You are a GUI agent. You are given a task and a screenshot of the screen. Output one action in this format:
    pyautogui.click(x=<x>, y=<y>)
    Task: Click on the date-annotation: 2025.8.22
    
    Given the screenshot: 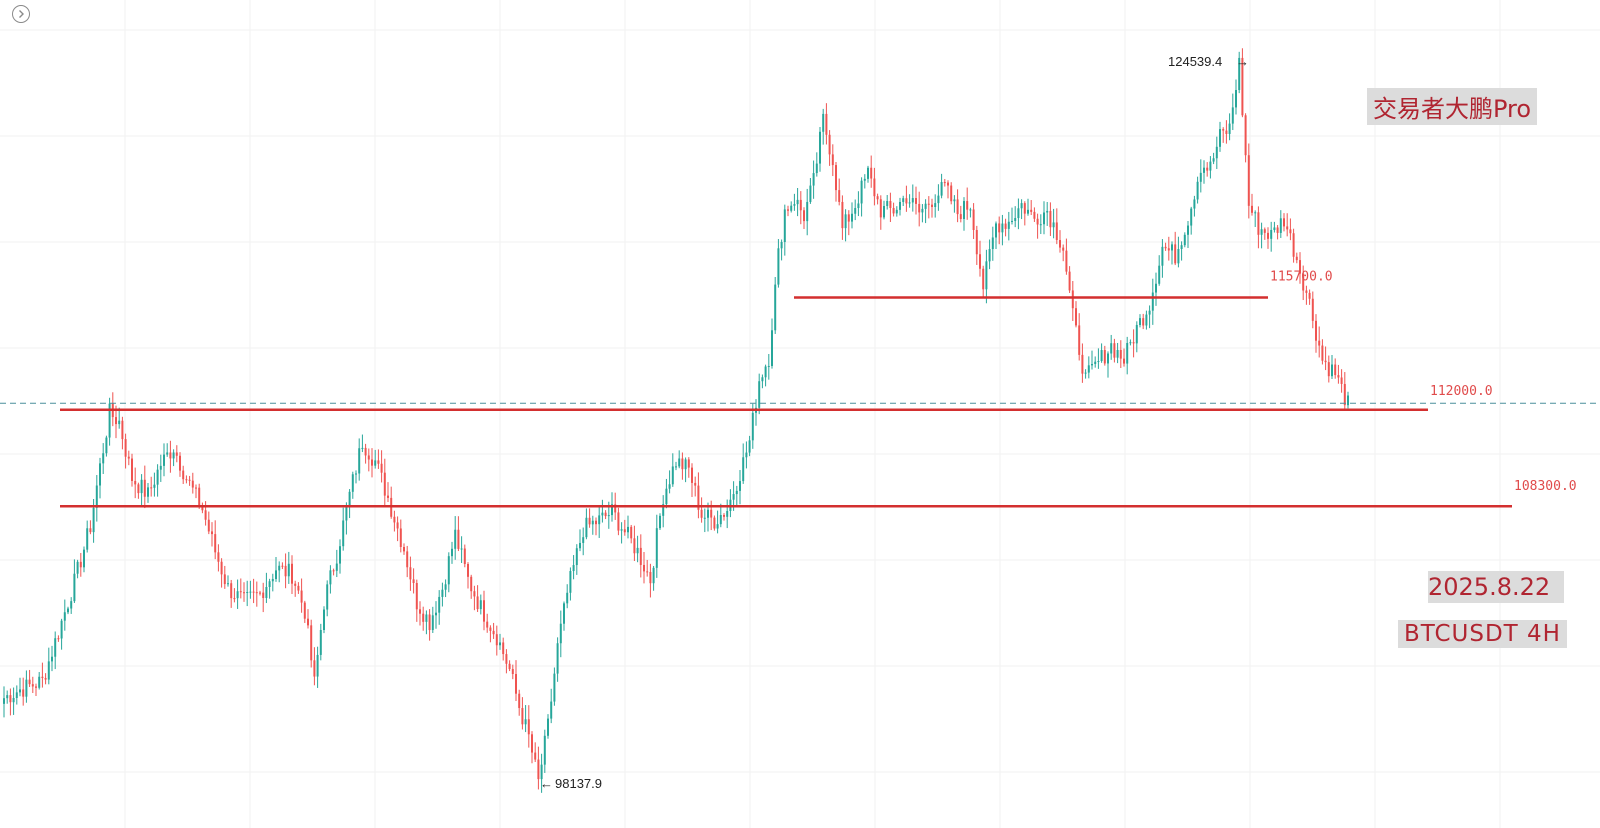 What is the action you would take?
    pyautogui.click(x=1496, y=587)
    